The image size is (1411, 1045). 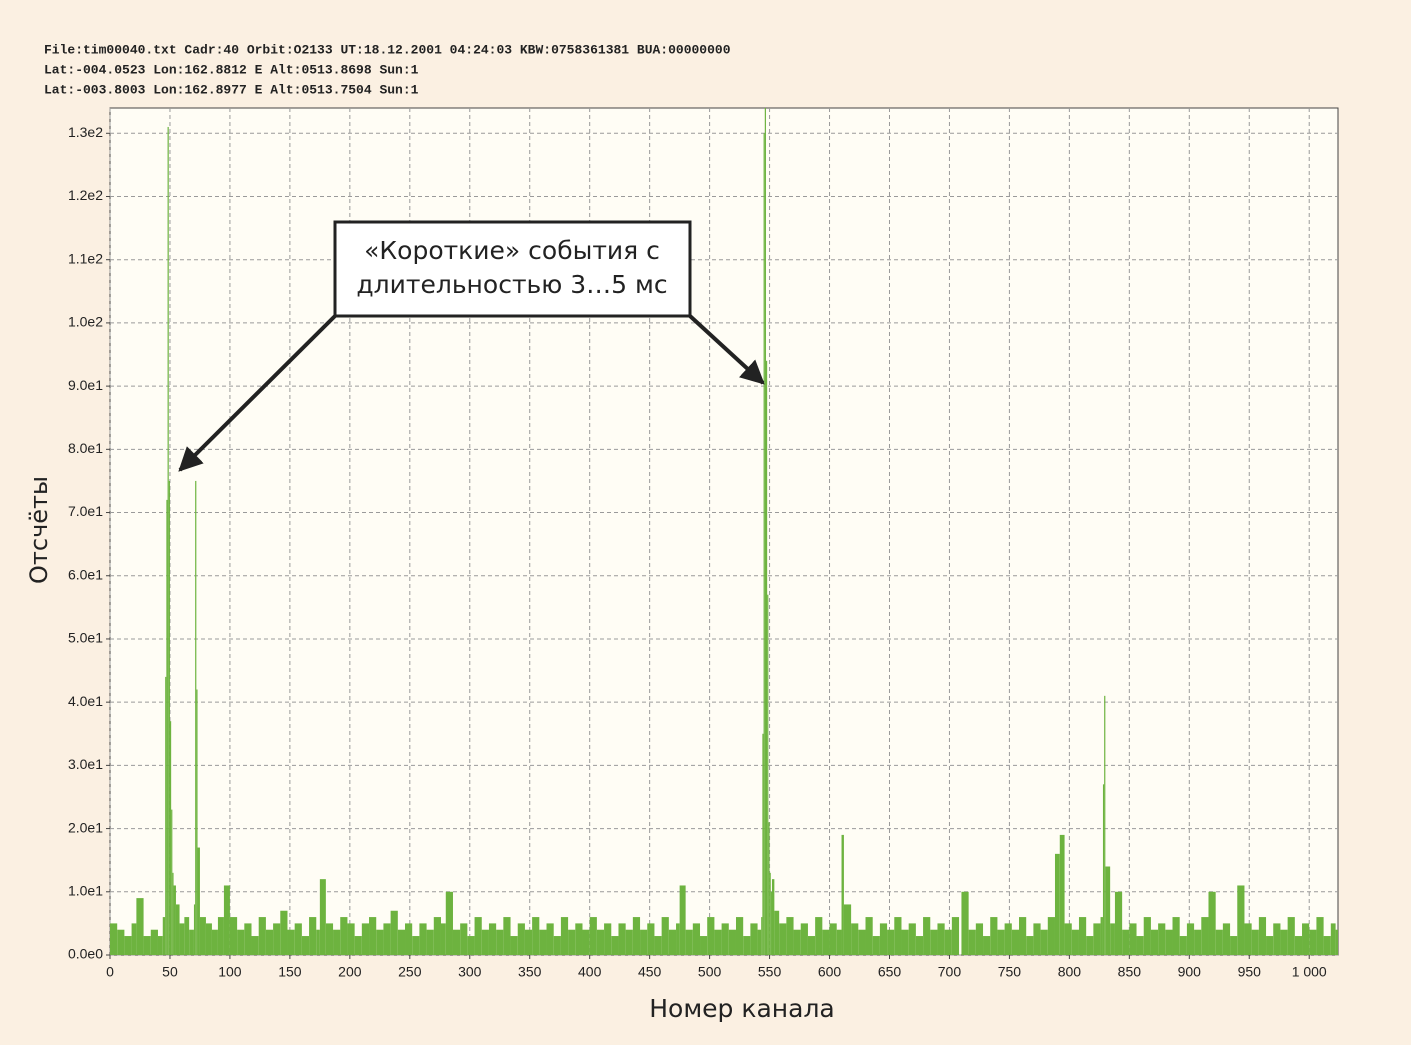 I want to click on x-tick-label: 600, so click(x=830, y=972).